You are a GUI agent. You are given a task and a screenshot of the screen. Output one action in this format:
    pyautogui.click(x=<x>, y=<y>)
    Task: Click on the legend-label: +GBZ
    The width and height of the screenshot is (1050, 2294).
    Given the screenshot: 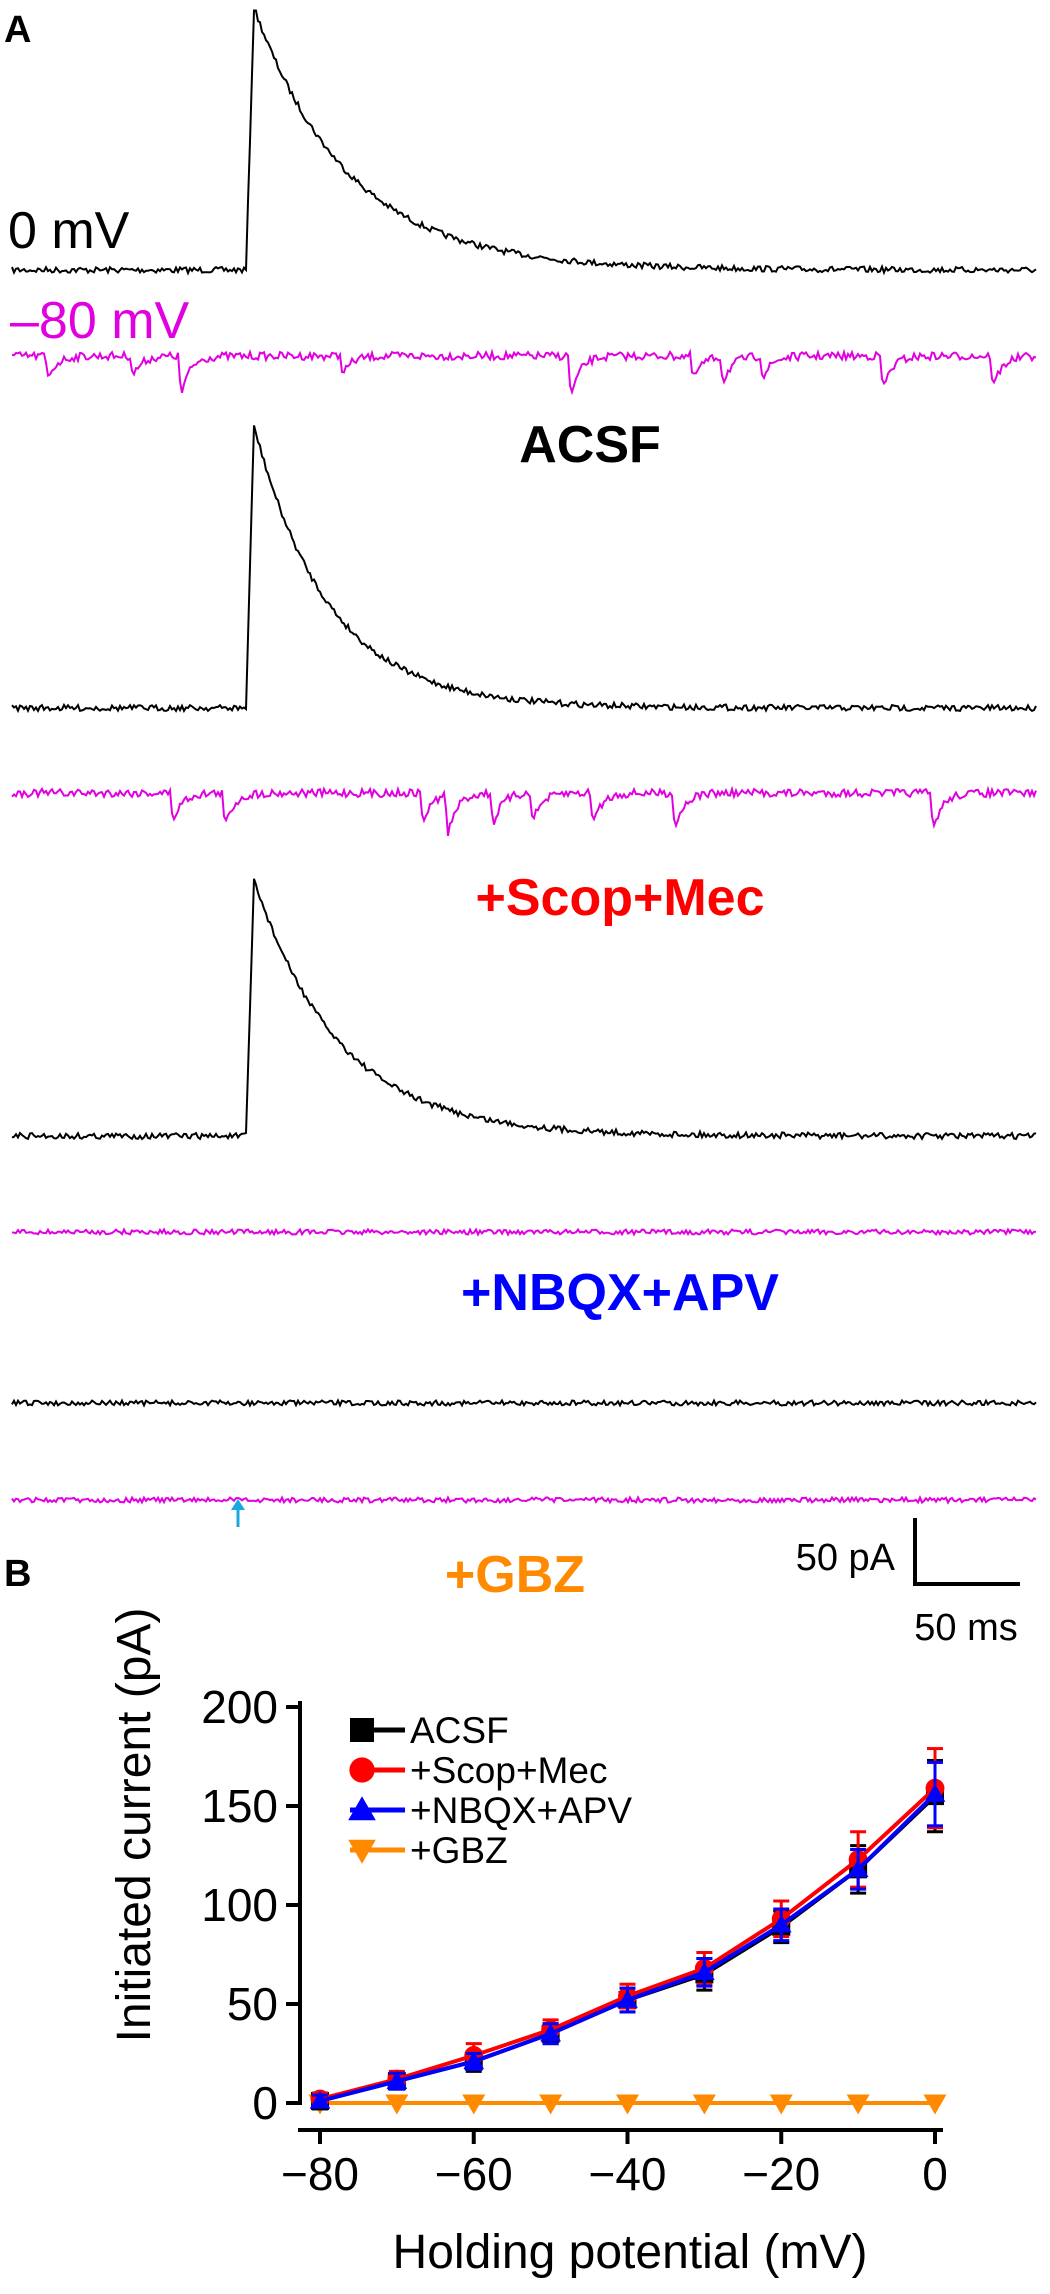 What is the action you would take?
    pyautogui.click(x=459, y=1850)
    